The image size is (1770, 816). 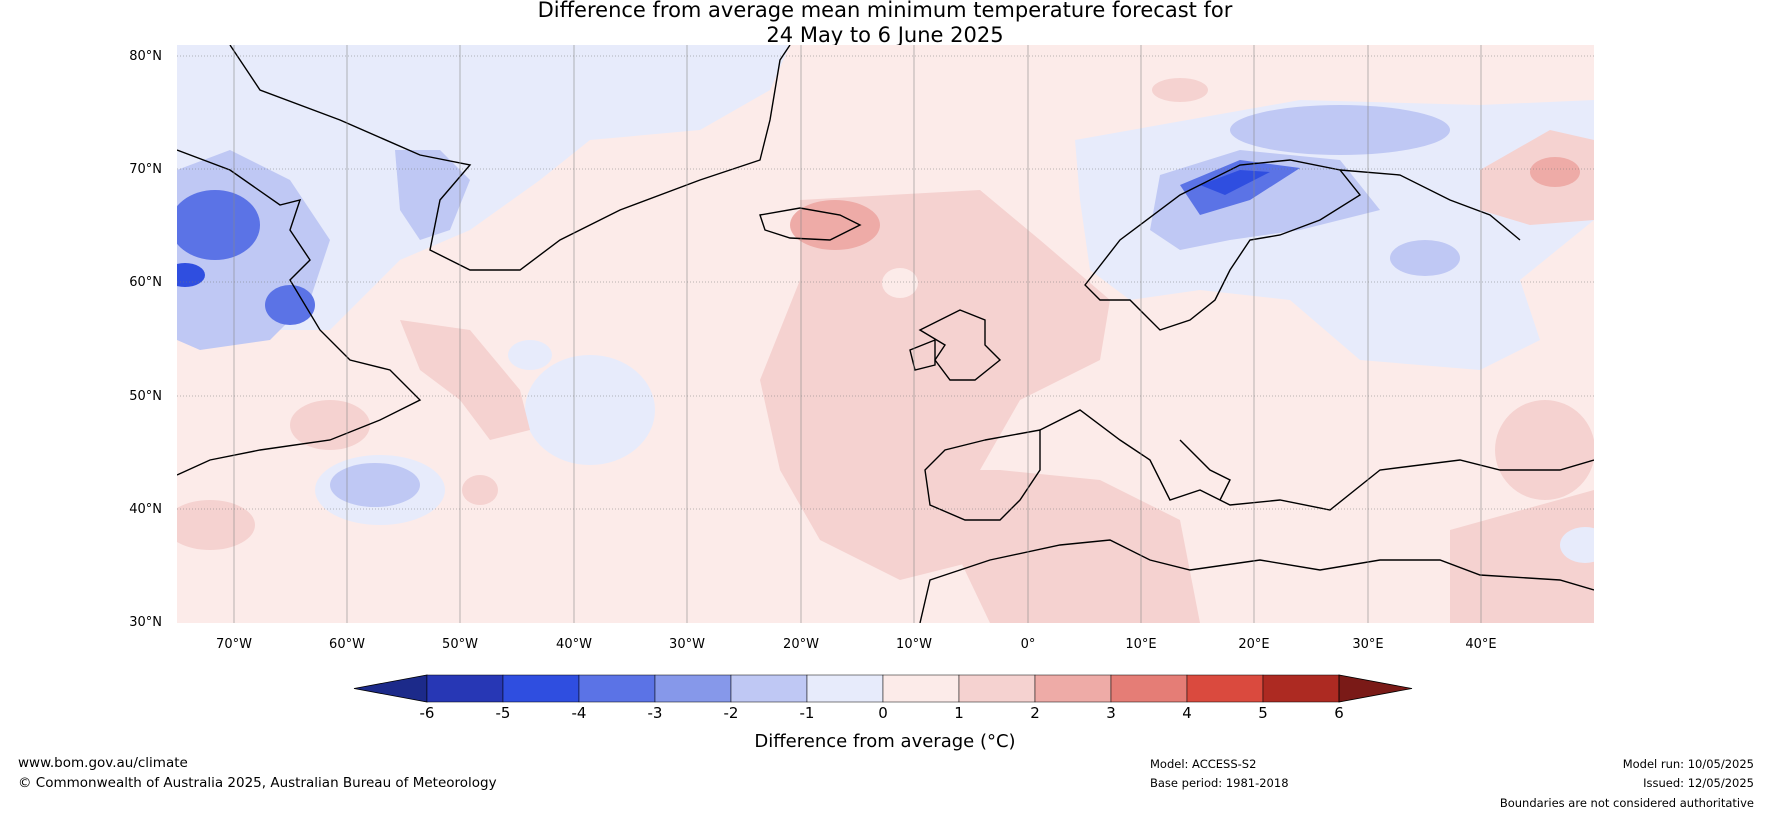 What do you see at coordinates (590, 410) in the screenshot?
I see `region-mid-atlantic-cool` at bounding box center [590, 410].